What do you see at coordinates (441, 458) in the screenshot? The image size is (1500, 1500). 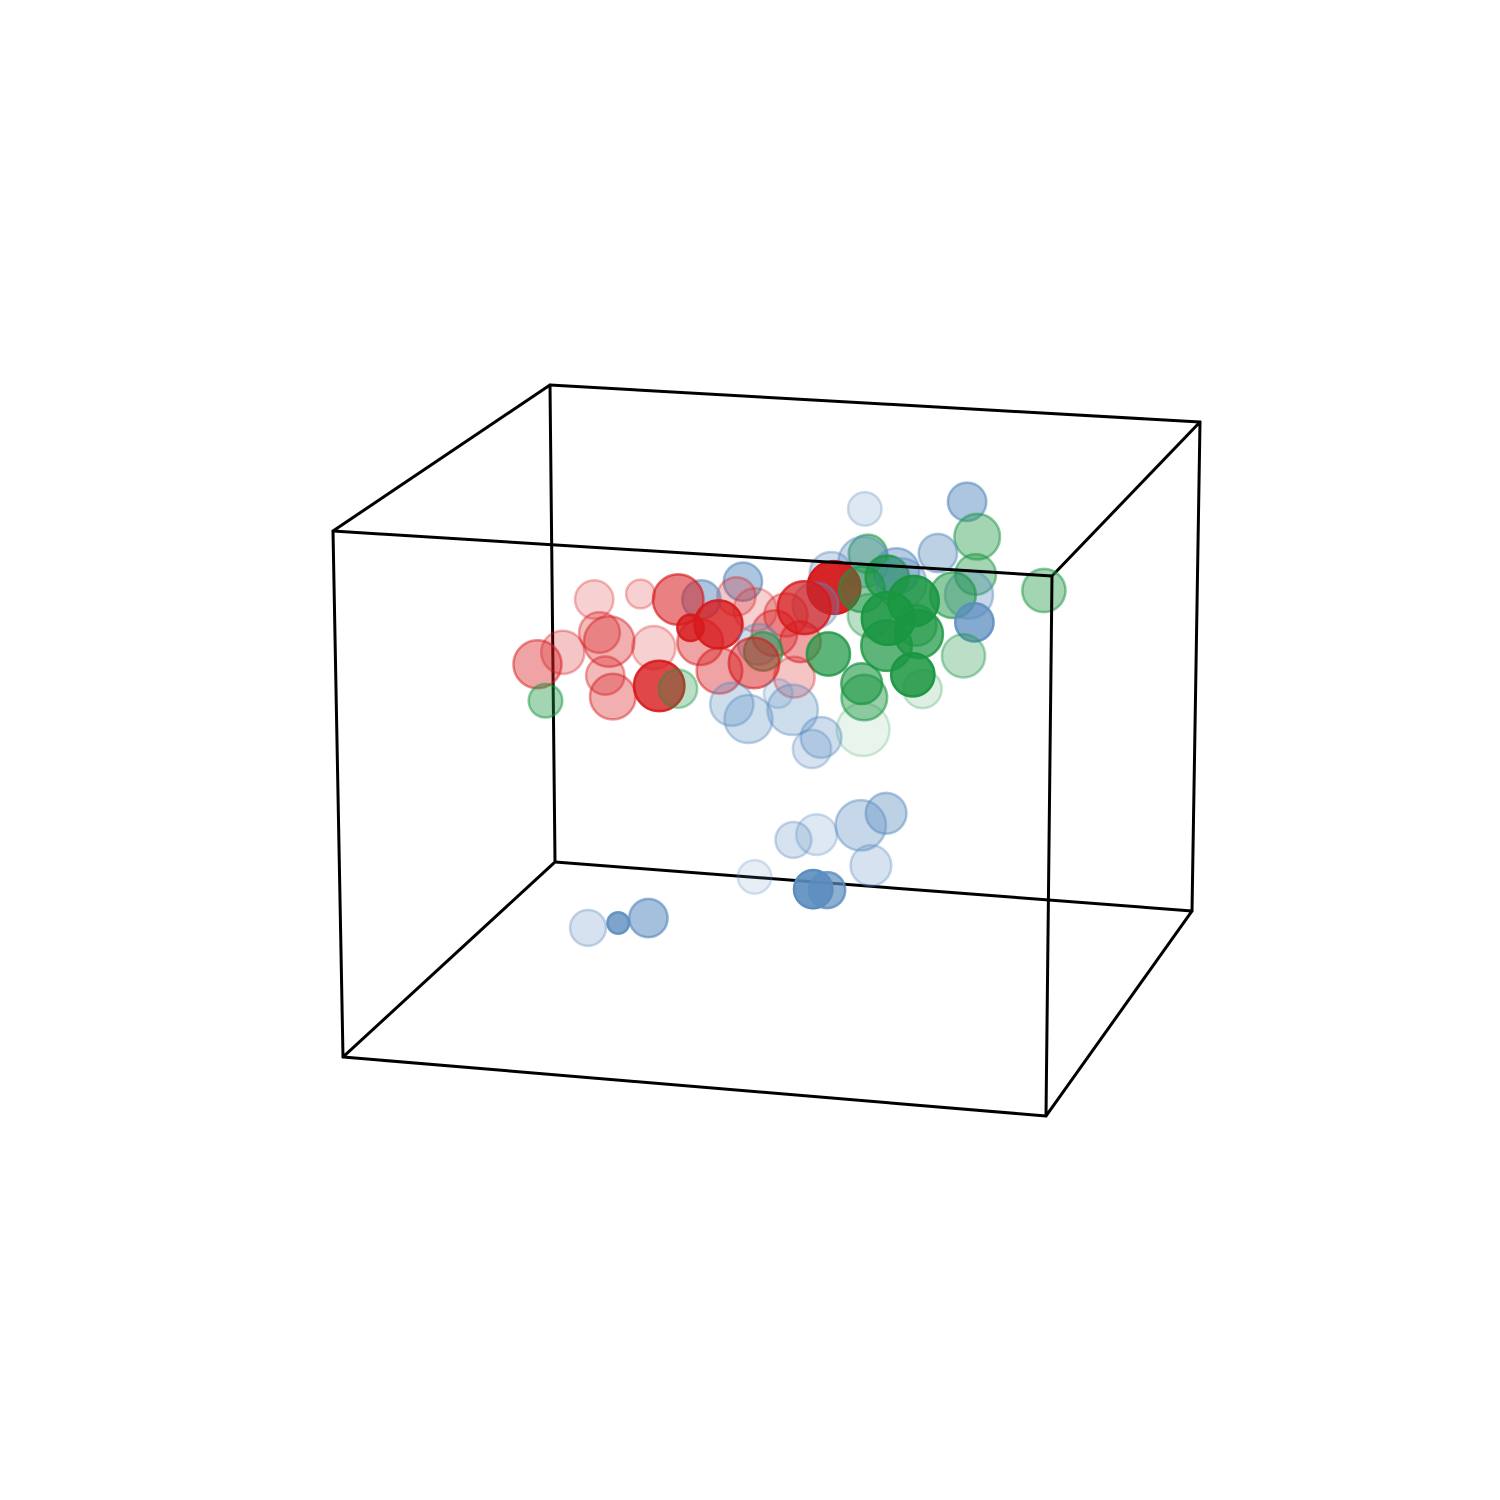 I see `box-edge-top-left-depth` at bounding box center [441, 458].